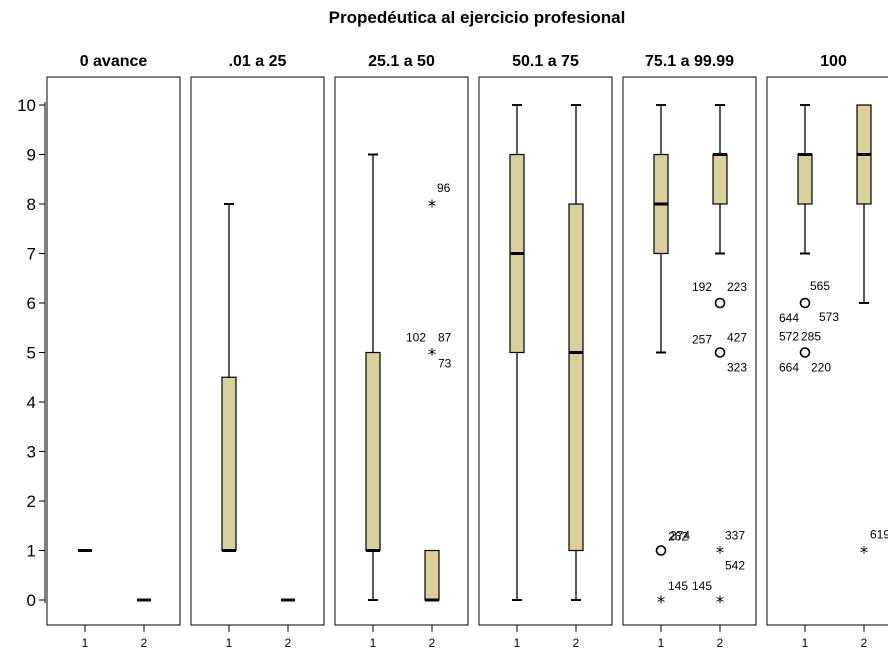 The width and height of the screenshot is (888, 661). Describe the element at coordinates (829, 317) in the screenshot. I see `outlier-label: 573` at that location.